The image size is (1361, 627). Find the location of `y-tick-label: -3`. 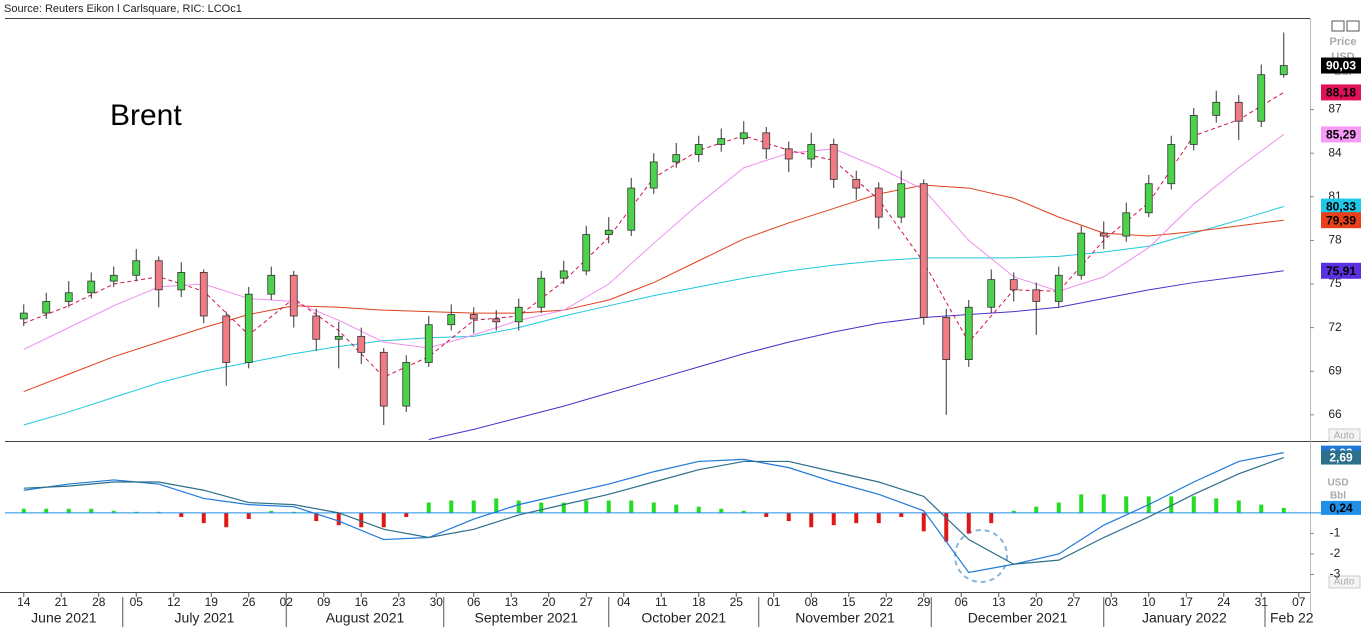

y-tick-label: -3 is located at coordinates (1335, 574).